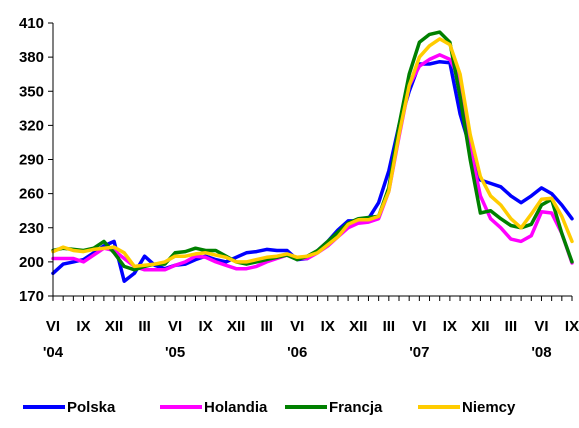 This screenshot has width=579, height=428. Describe the element at coordinates (31, 57) in the screenshot. I see `y-tick-label: 380` at that location.